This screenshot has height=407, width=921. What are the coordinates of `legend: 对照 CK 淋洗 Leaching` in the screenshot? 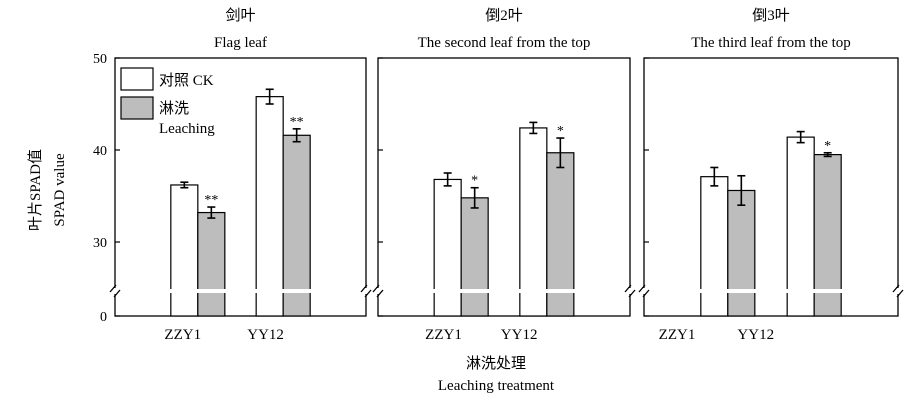 It's located at (167, 102).